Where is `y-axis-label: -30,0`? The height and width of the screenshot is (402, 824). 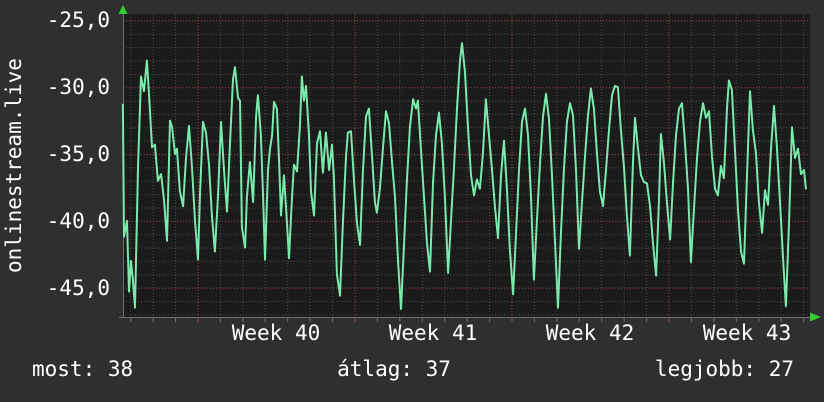 y-axis-label: -30,0 is located at coordinates (78, 87).